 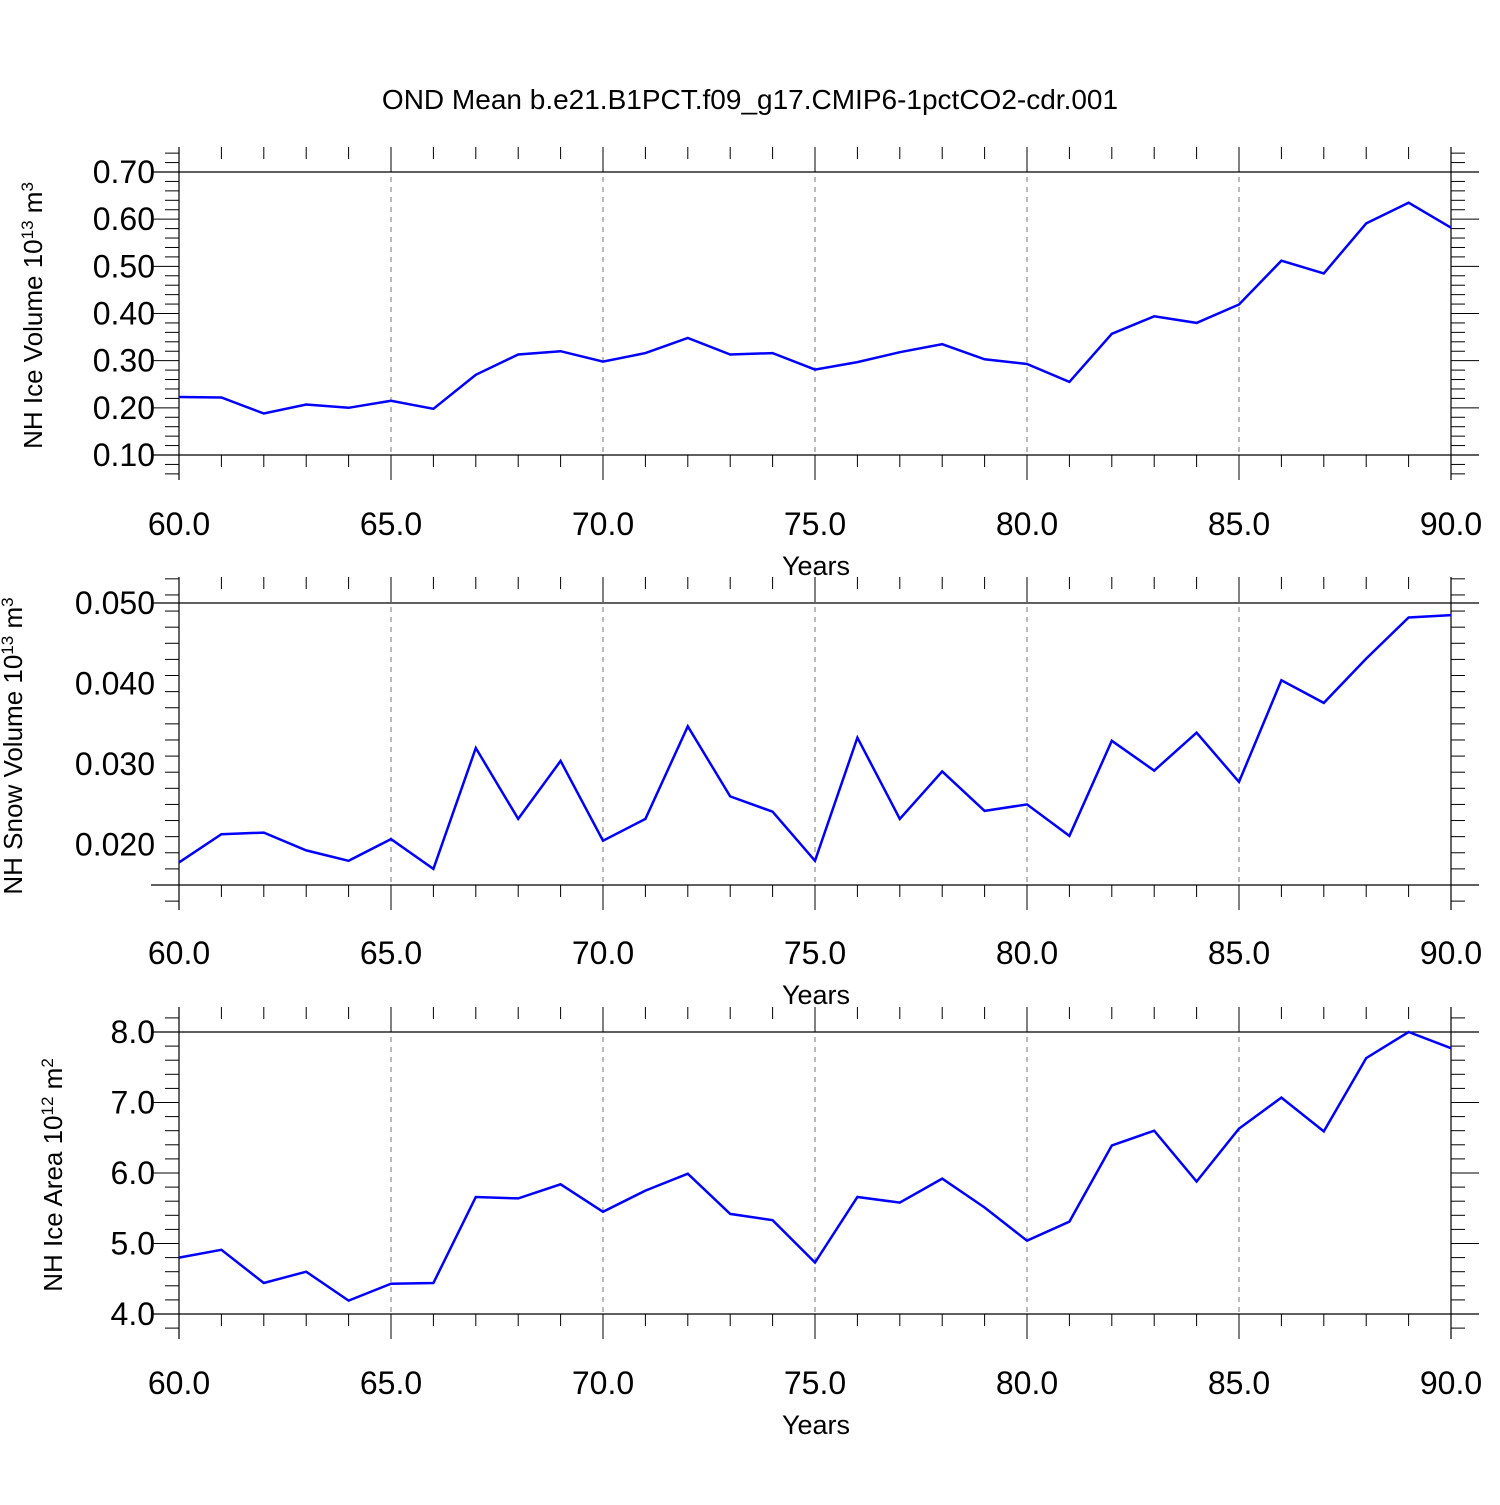 What do you see at coordinates (115, 845) in the screenshot?
I see `y-tick-label: 0.020` at bounding box center [115, 845].